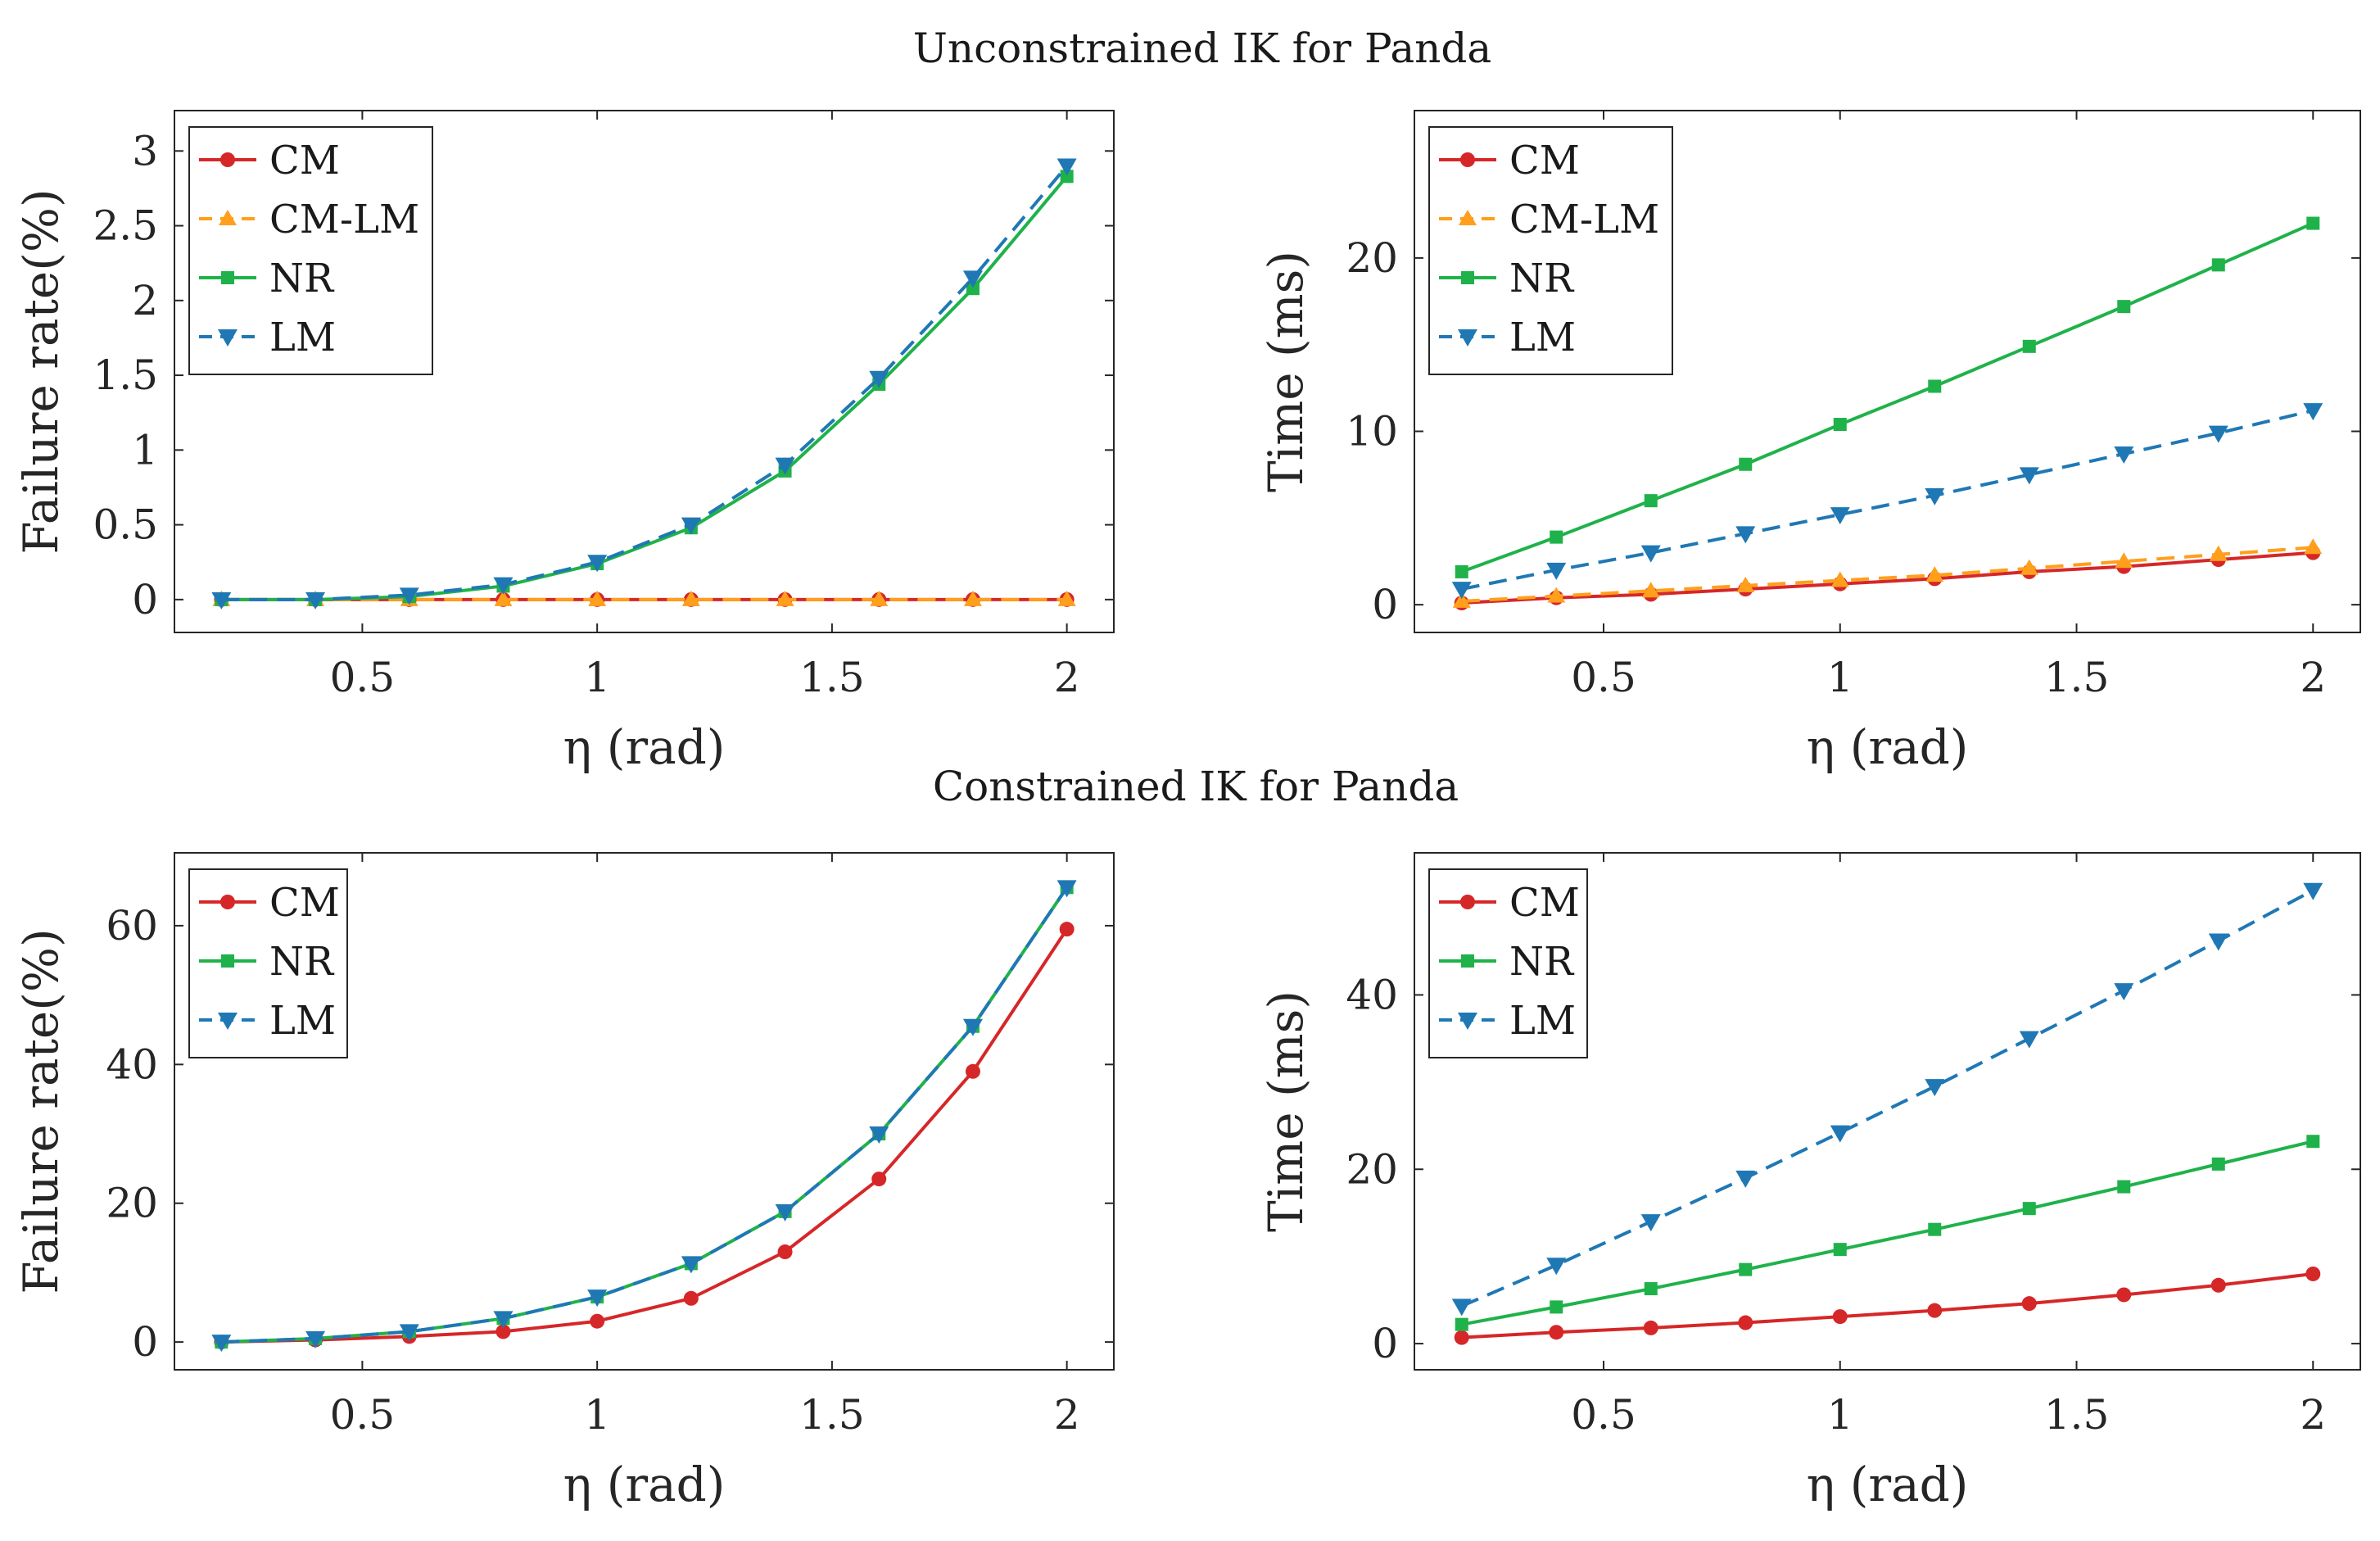 Image resolution: width=2380 pixels, height=1541 pixels. What do you see at coordinates (125, 226) in the screenshot?
I see `y-tick-label: 2.5` at bounding box center [125, 226].